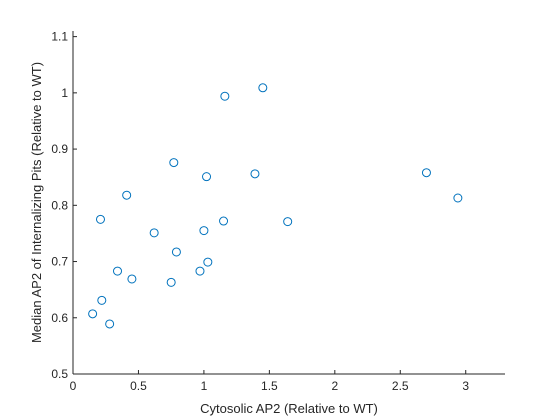 This screenshot has height=420, width=560. Describe the element at coordinates (204, 386) in the screenshot. I see `x-tick-label: 1` at that location.